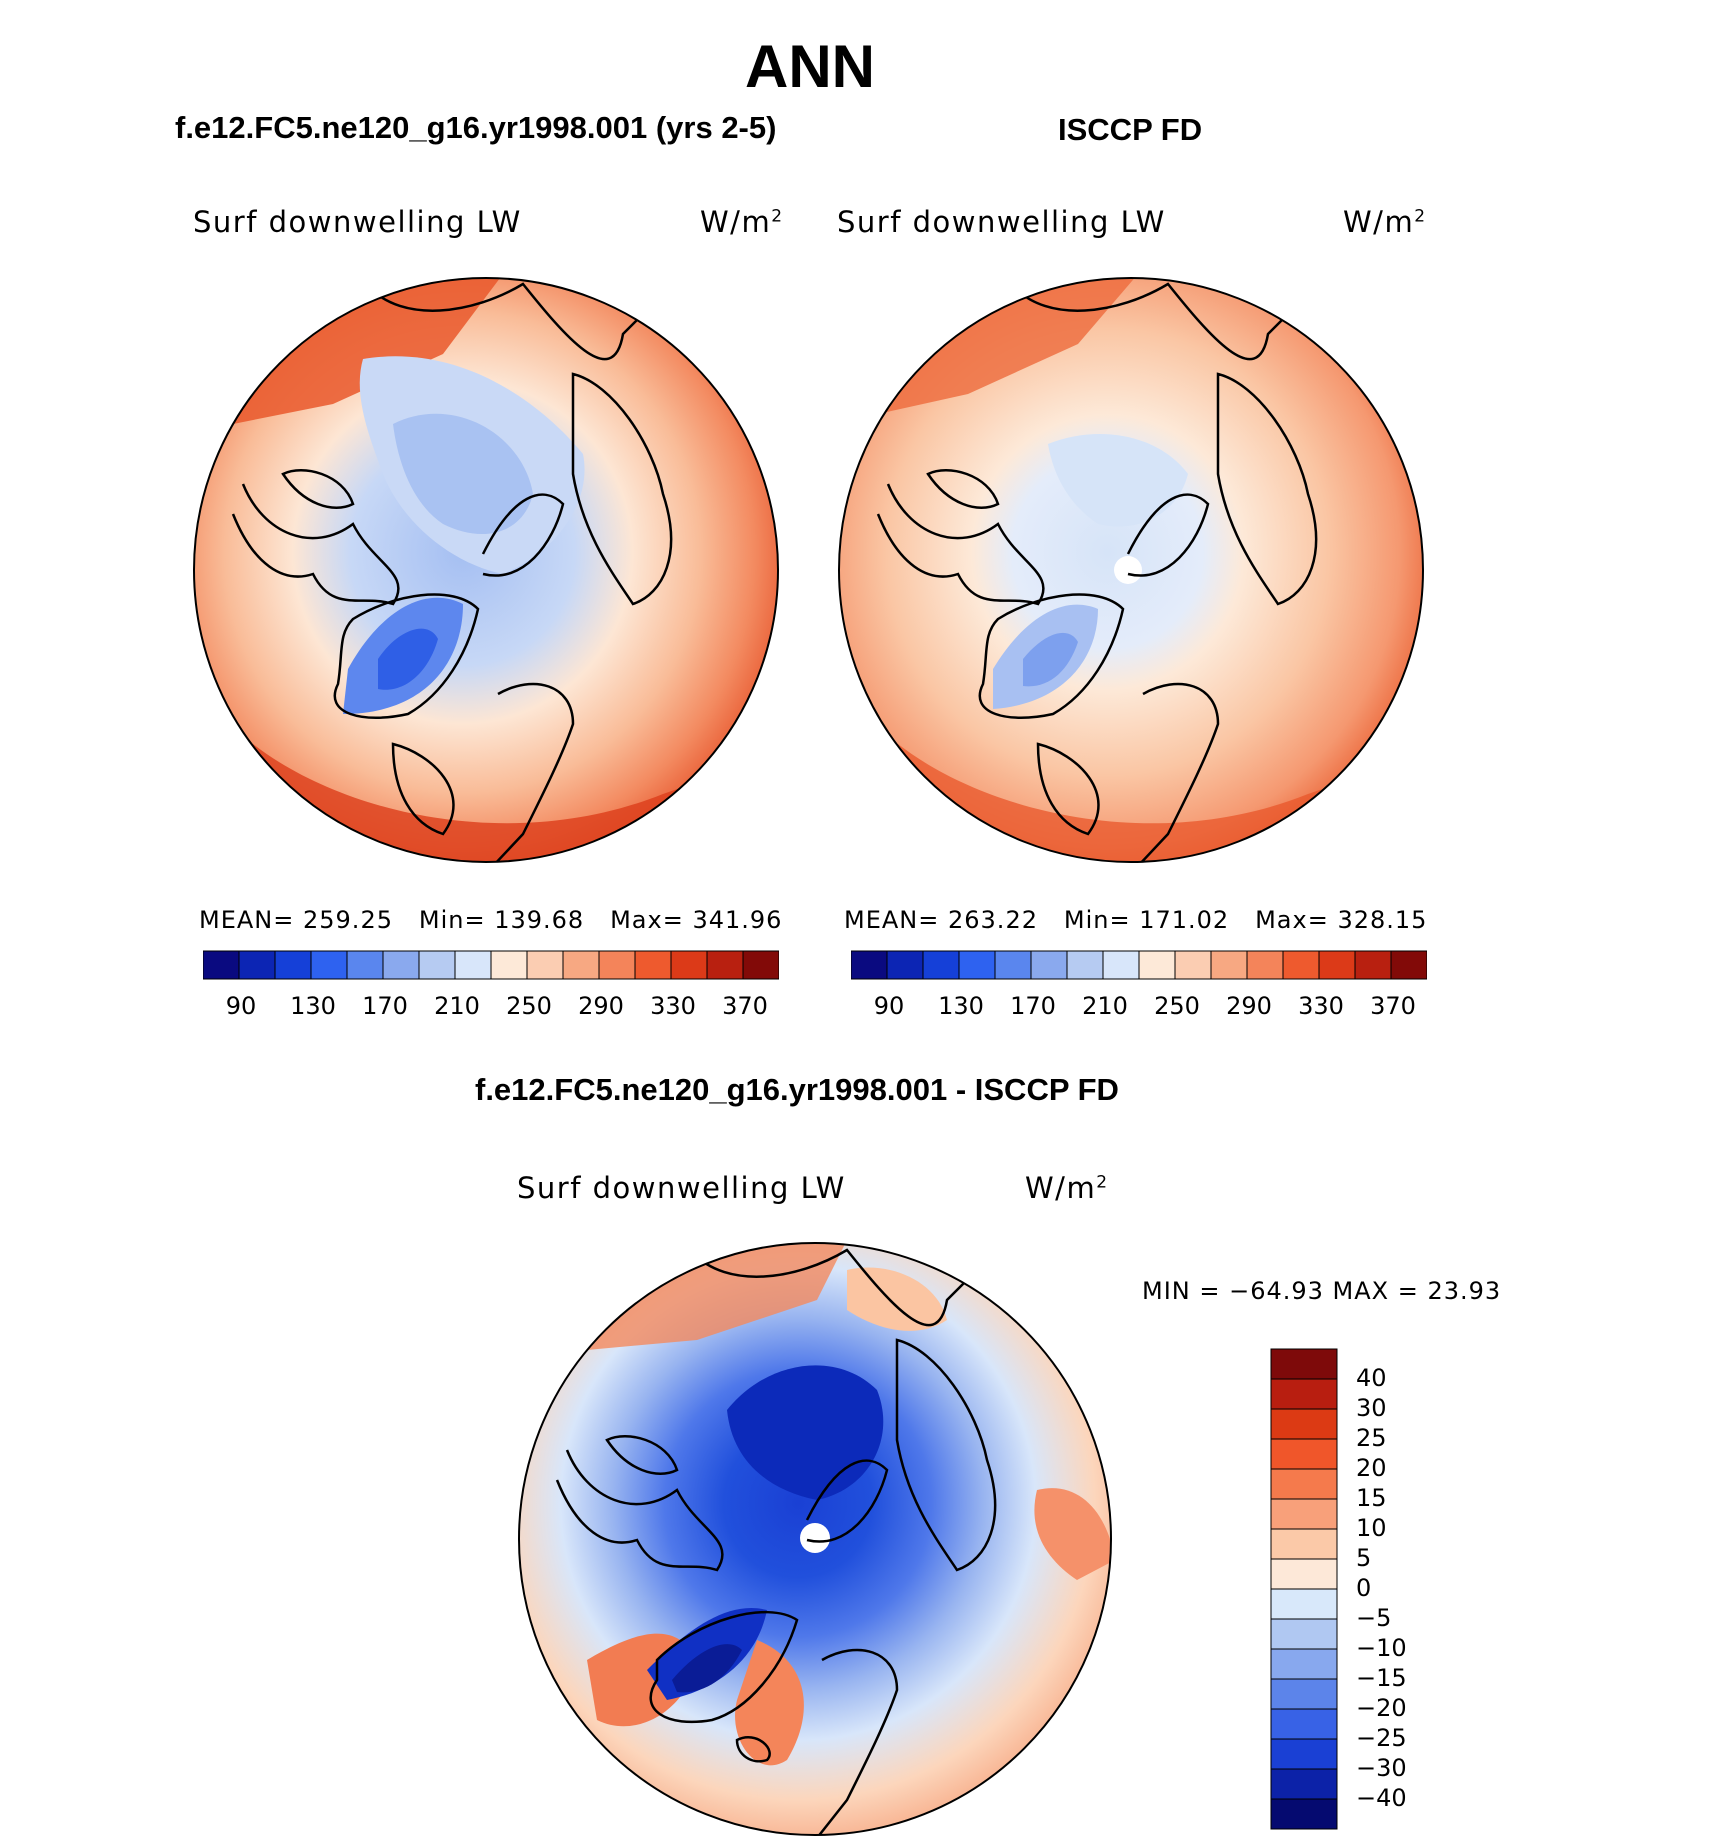 Image resolution: width=1710 pixels, height=1840 pixels. I want to click on panel2-variable: Surf downwelling LW, so click(1001, 222).